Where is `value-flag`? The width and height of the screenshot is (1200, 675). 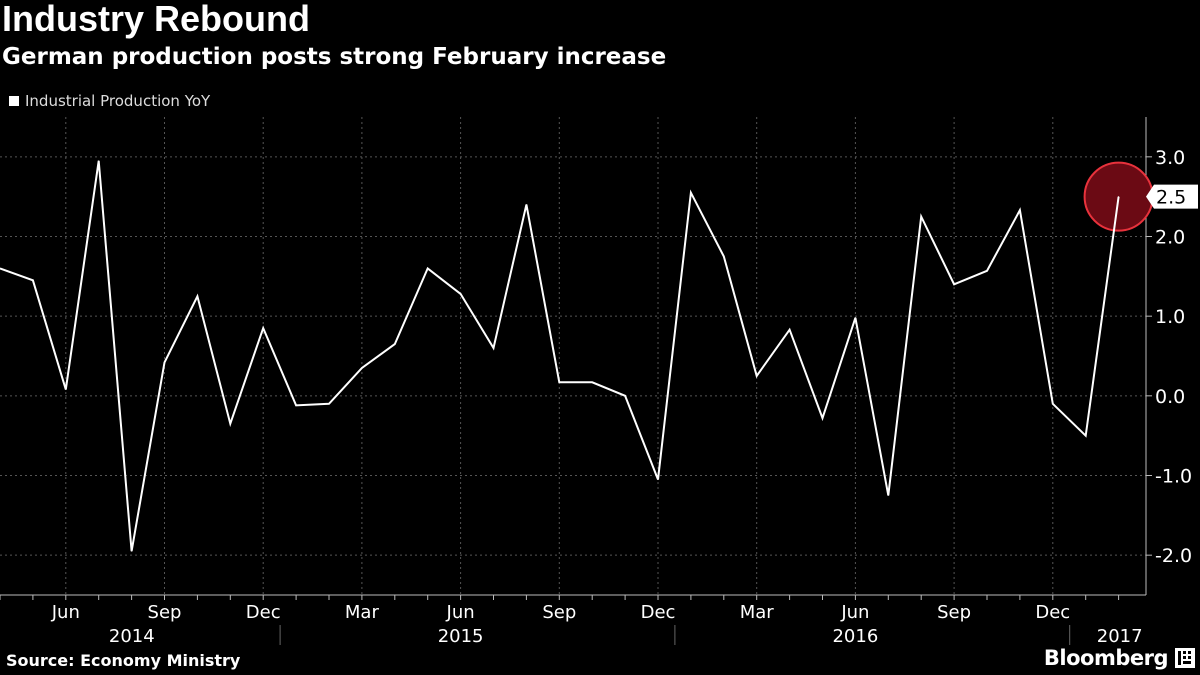
value-flag is located at coordinates (1172, 196).